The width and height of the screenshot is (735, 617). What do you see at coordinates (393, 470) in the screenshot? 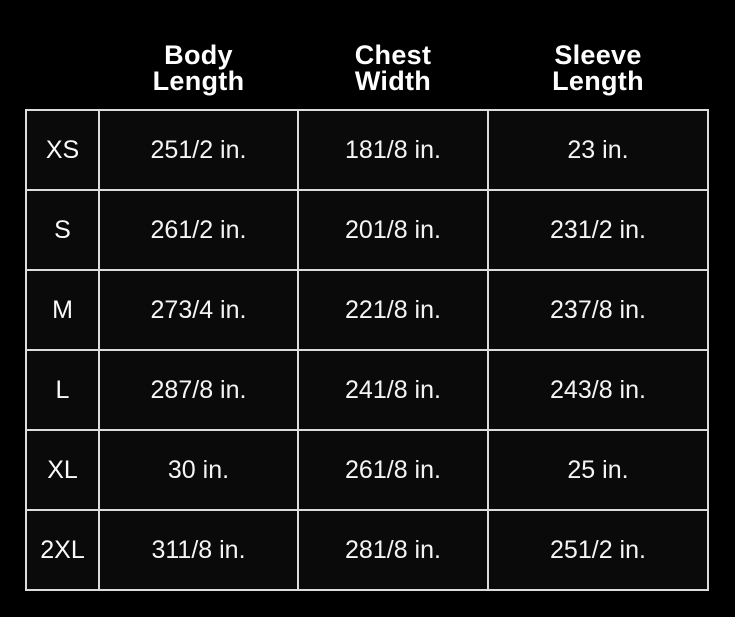
I see `chest-width-cell: 261/8 in.` at bounding box center [393, 470].